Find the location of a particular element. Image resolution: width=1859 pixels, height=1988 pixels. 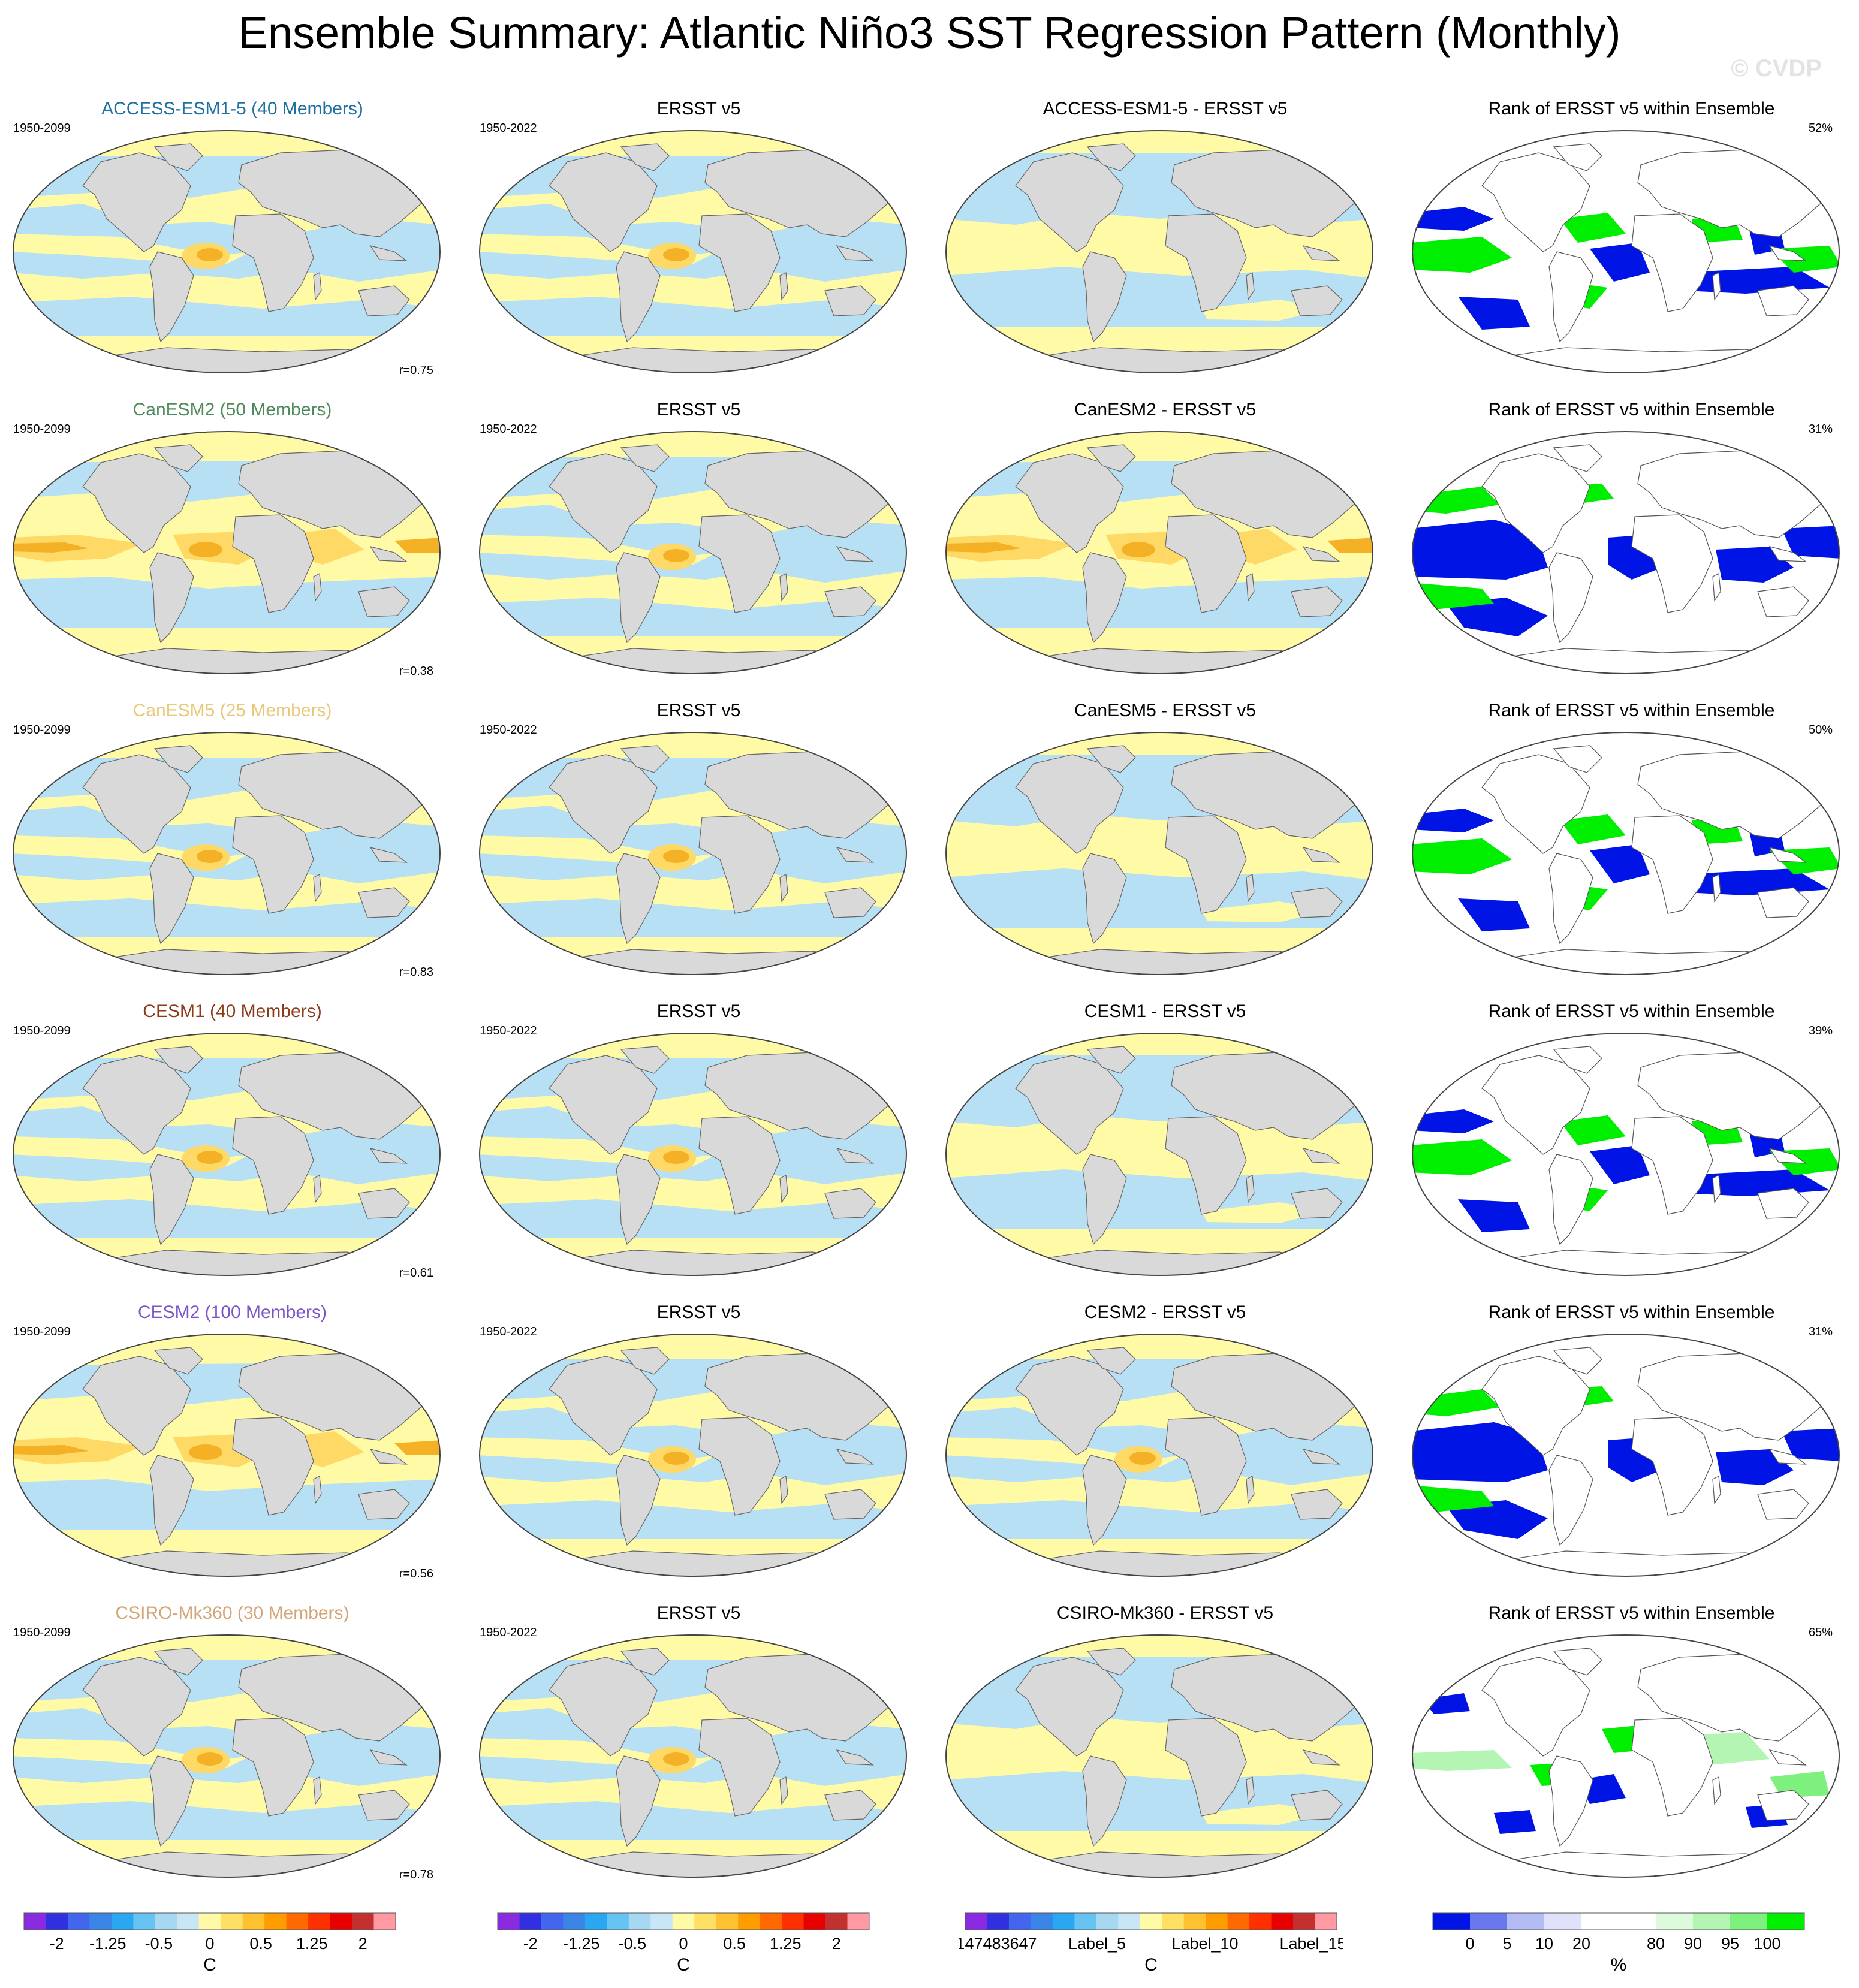

panel-diff-row-4: CESM1 - ERSST v5 is located at coordinates (1165, 1151).